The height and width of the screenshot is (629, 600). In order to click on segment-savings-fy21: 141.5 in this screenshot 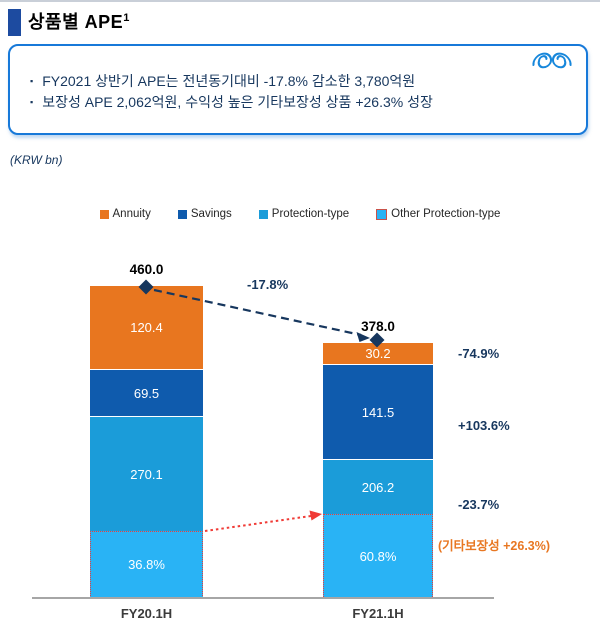, I will do `click(378, 411)`.